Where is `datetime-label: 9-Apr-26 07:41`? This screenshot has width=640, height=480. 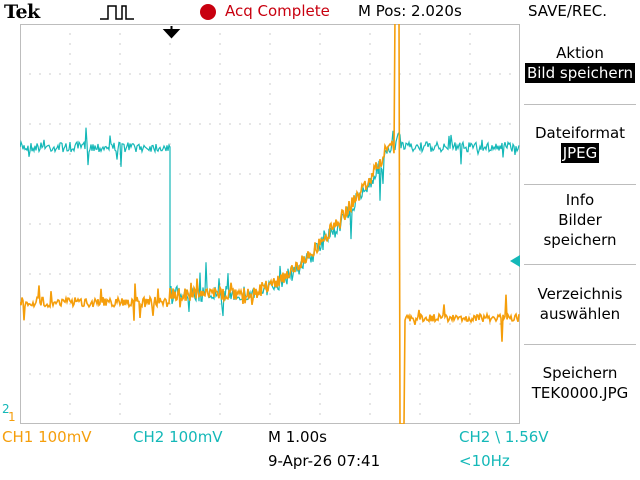
datetime-label: 9-Apr-26 07:41 is located at coordinates (324, 461).